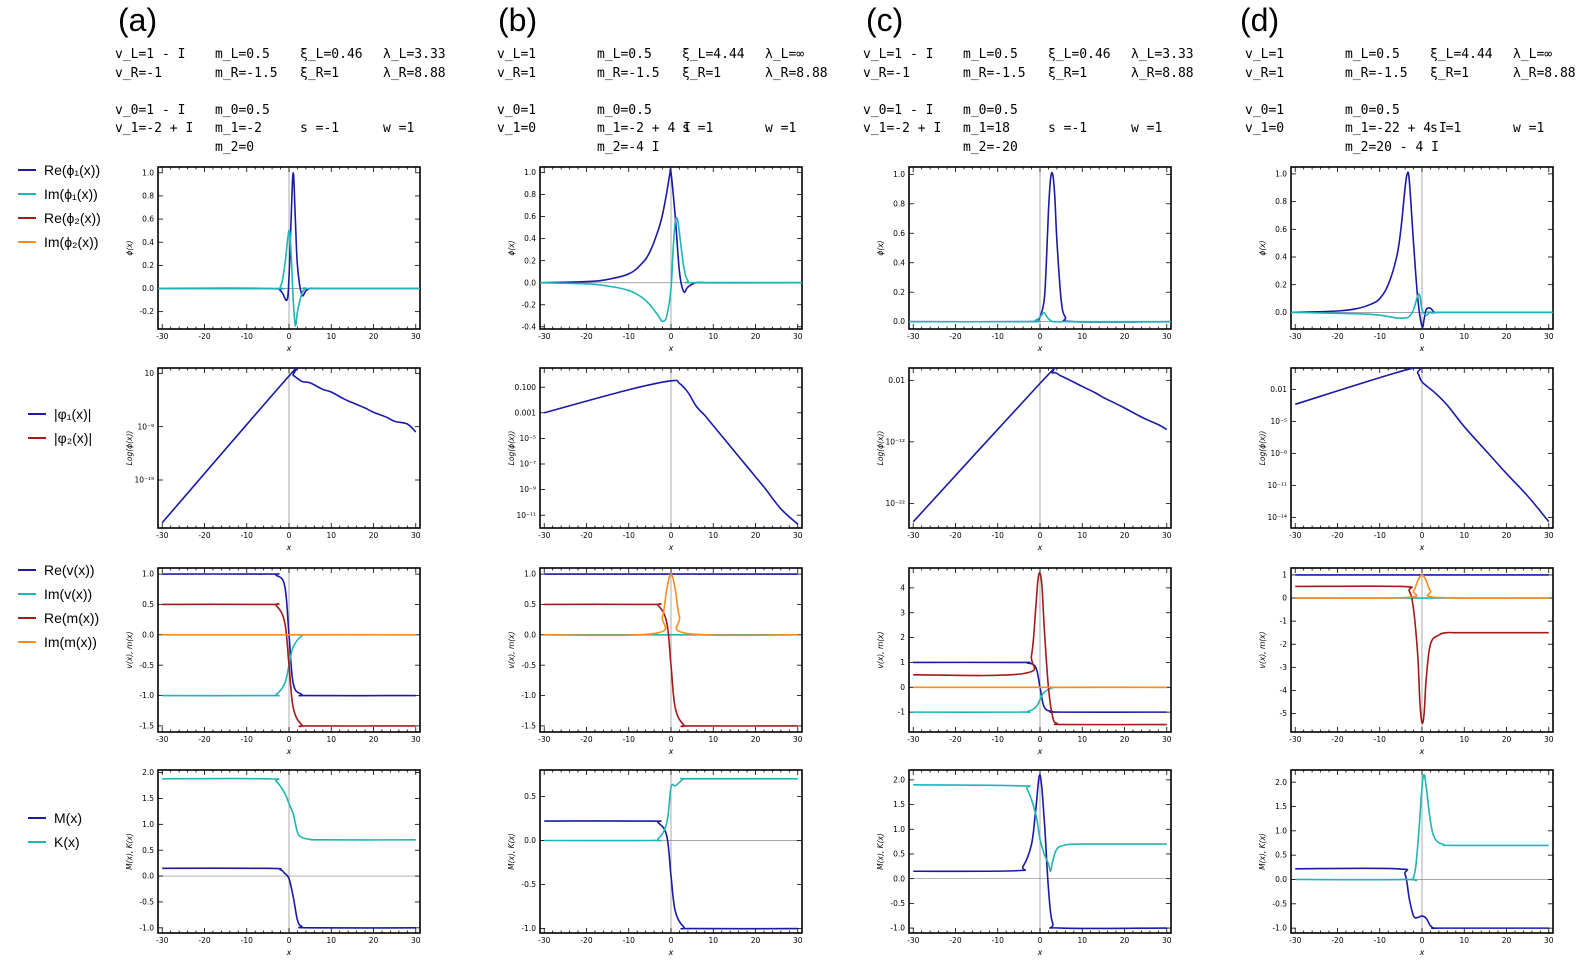  What do you see at coordinates (1529, 128) in the screenshot?
I see `parameter-value: w =1` at bounding box center [1529, 128].